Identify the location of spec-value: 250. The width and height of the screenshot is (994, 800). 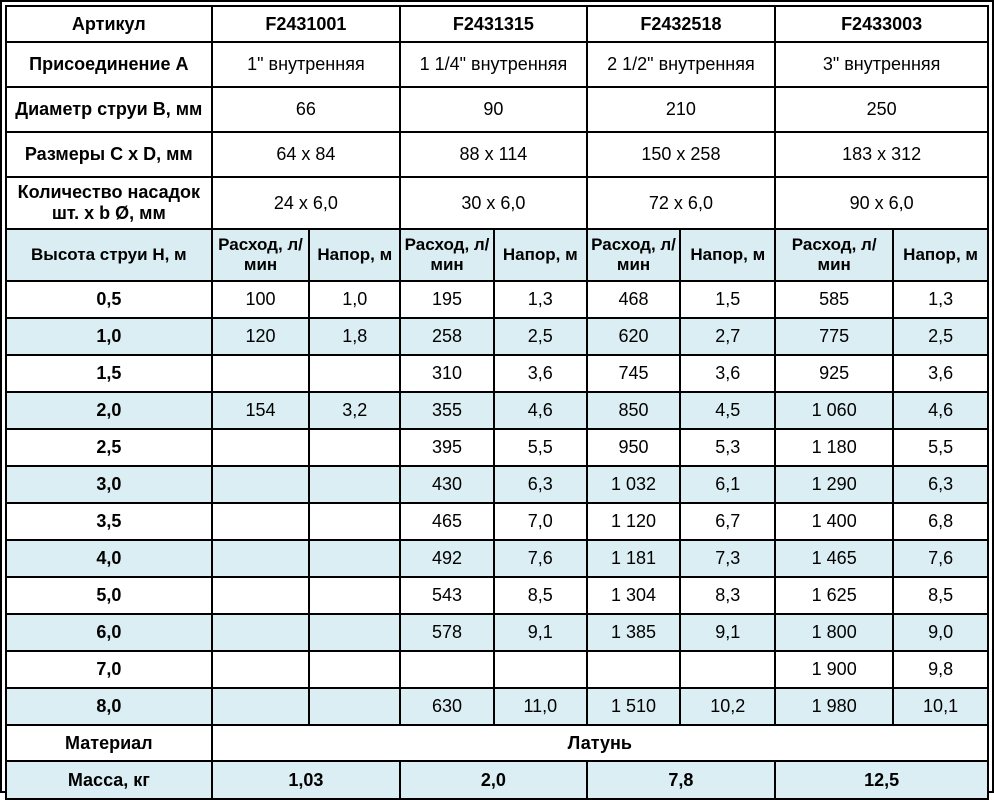
(881, 109).